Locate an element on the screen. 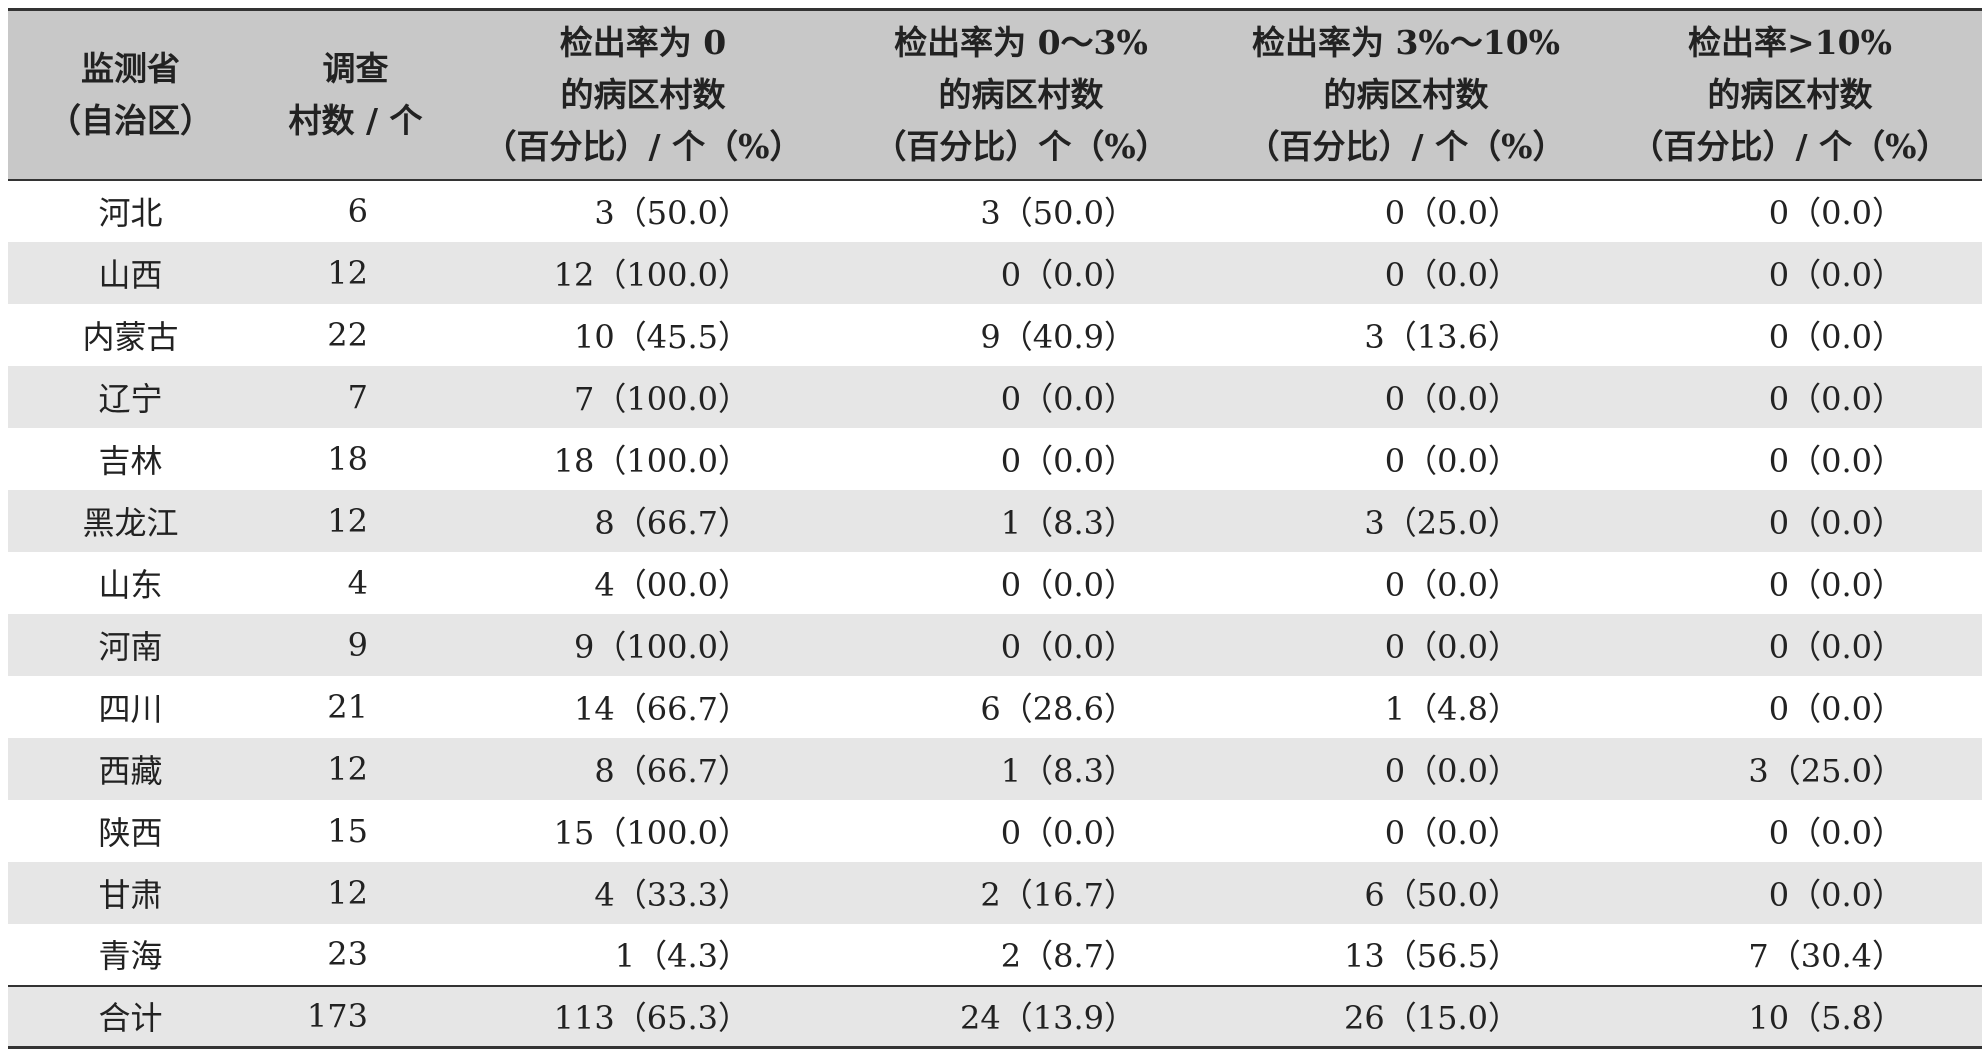 The image size is (1986, 1061). cell-rate-0-3: 3（50.0） is located at coordinates (1058, 213).